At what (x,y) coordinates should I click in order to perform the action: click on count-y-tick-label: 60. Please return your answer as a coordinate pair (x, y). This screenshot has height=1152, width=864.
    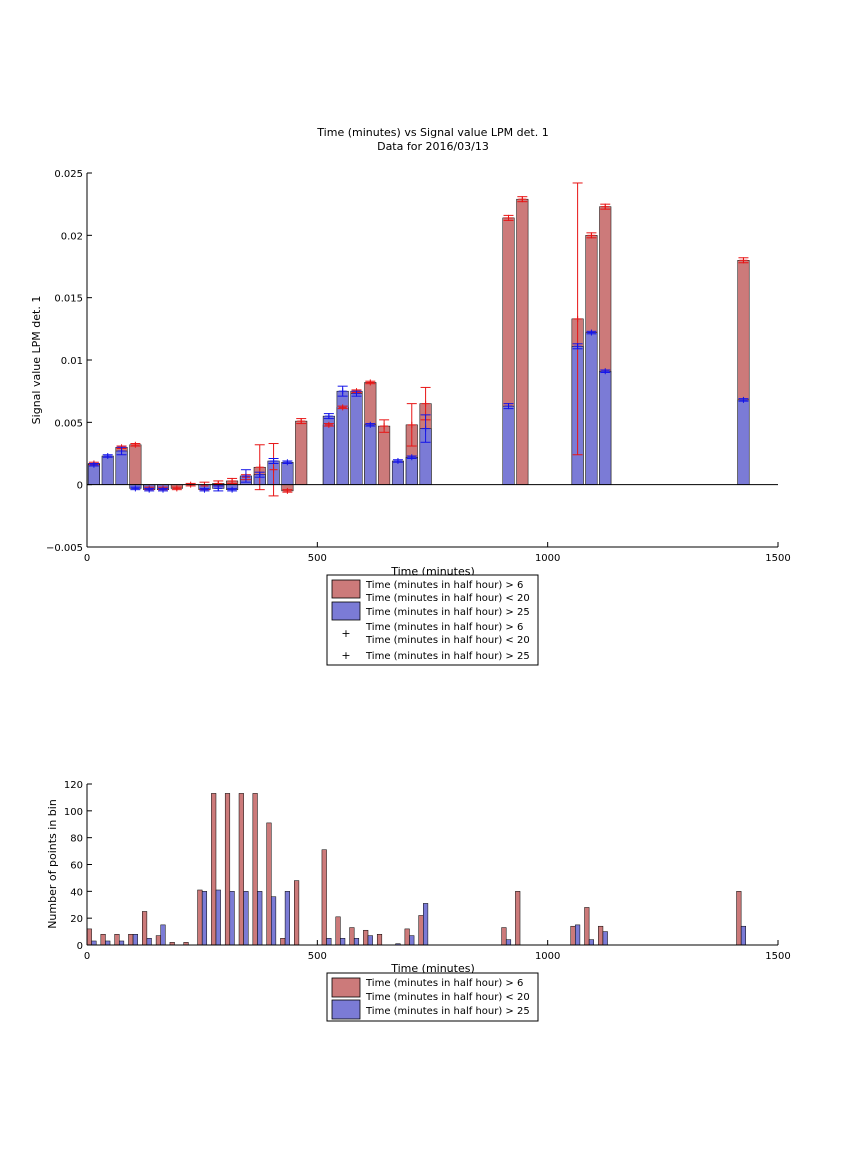
    Looking at the image, I should click on (76, 866).